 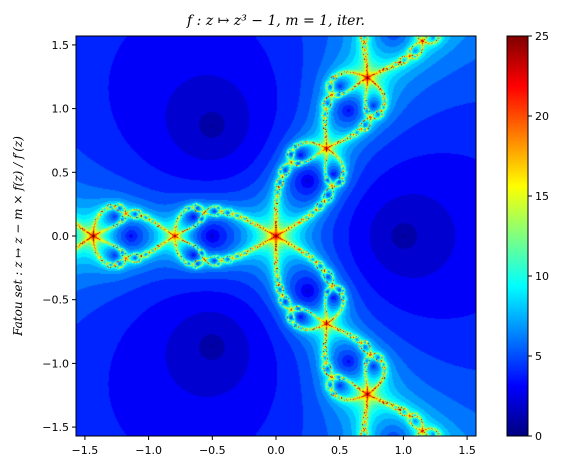 What do you see at coordinates (538, 436) in the screenshot?
I see `colorbar-tick-label: 0` at bounding box center [538, 436].